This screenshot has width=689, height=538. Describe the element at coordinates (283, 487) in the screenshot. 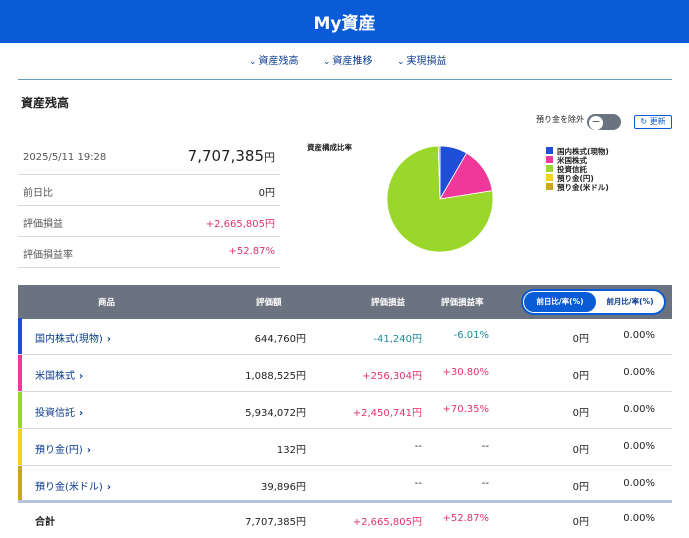

I see `row-value: 39,896円` at that location.